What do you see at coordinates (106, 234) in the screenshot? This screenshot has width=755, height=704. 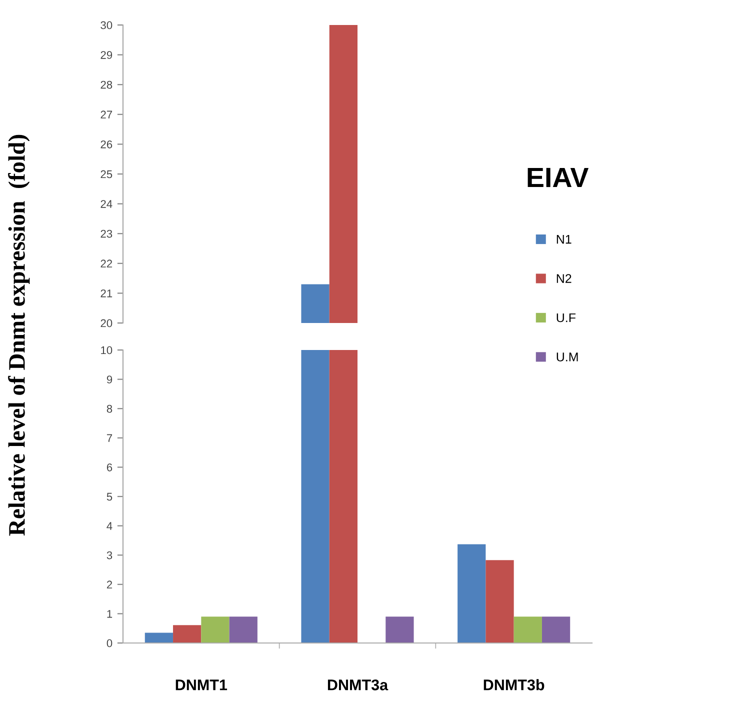 I see `y-tick-label: 23` at bounding box center [106, 234].